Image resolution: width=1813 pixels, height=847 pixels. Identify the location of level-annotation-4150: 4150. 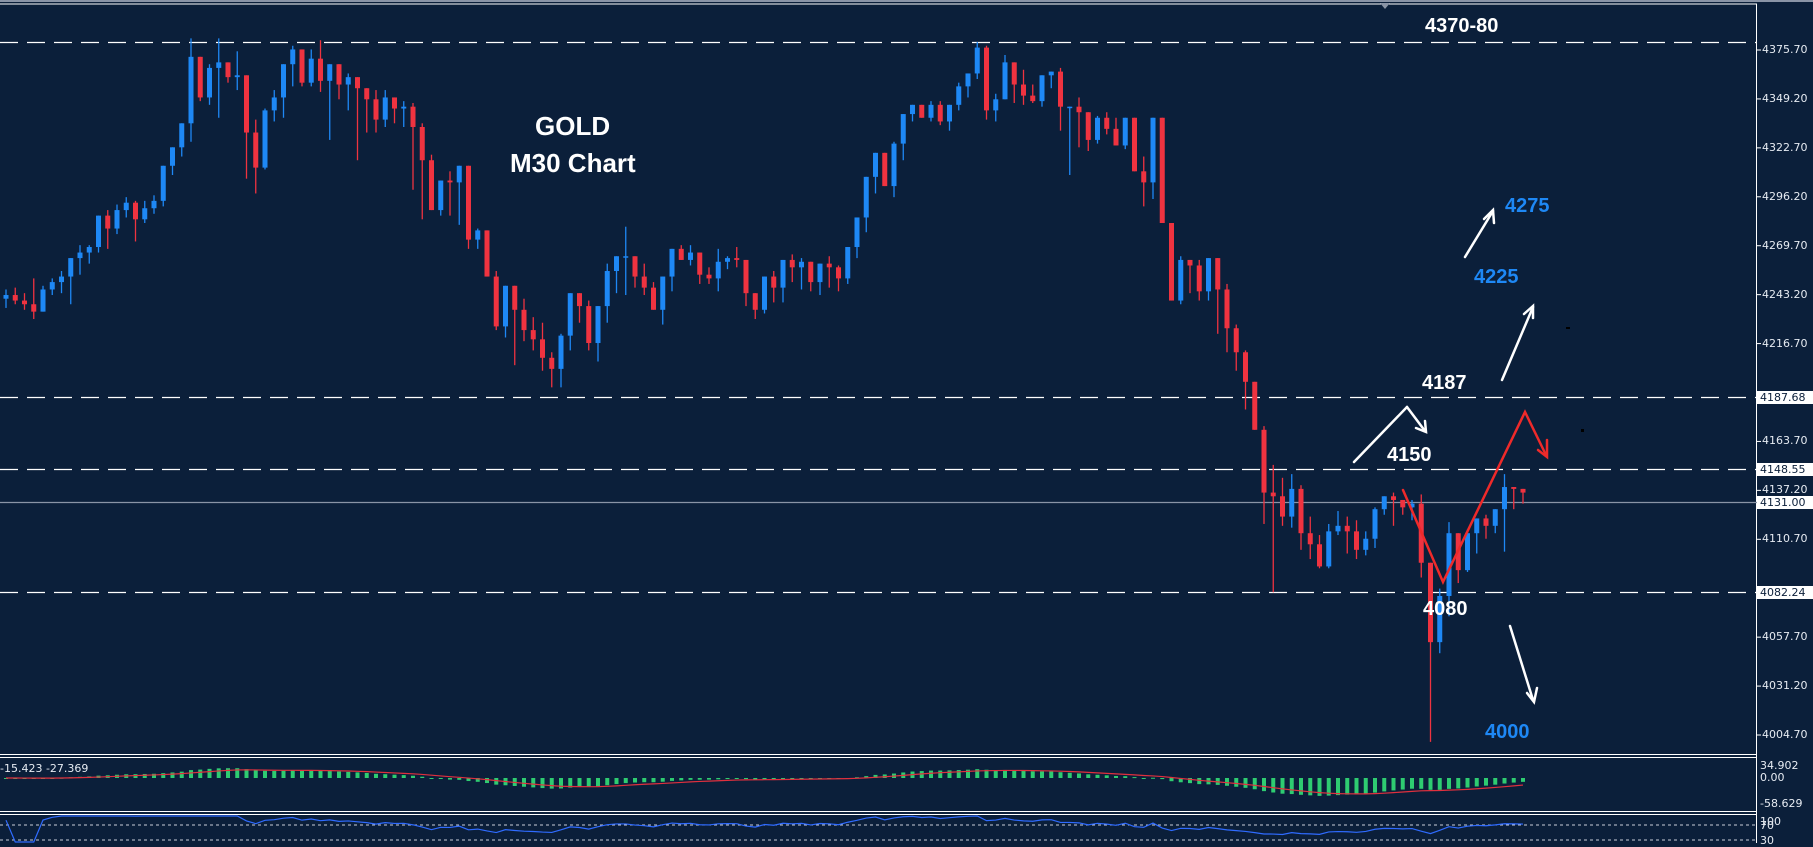
(1409, 455).